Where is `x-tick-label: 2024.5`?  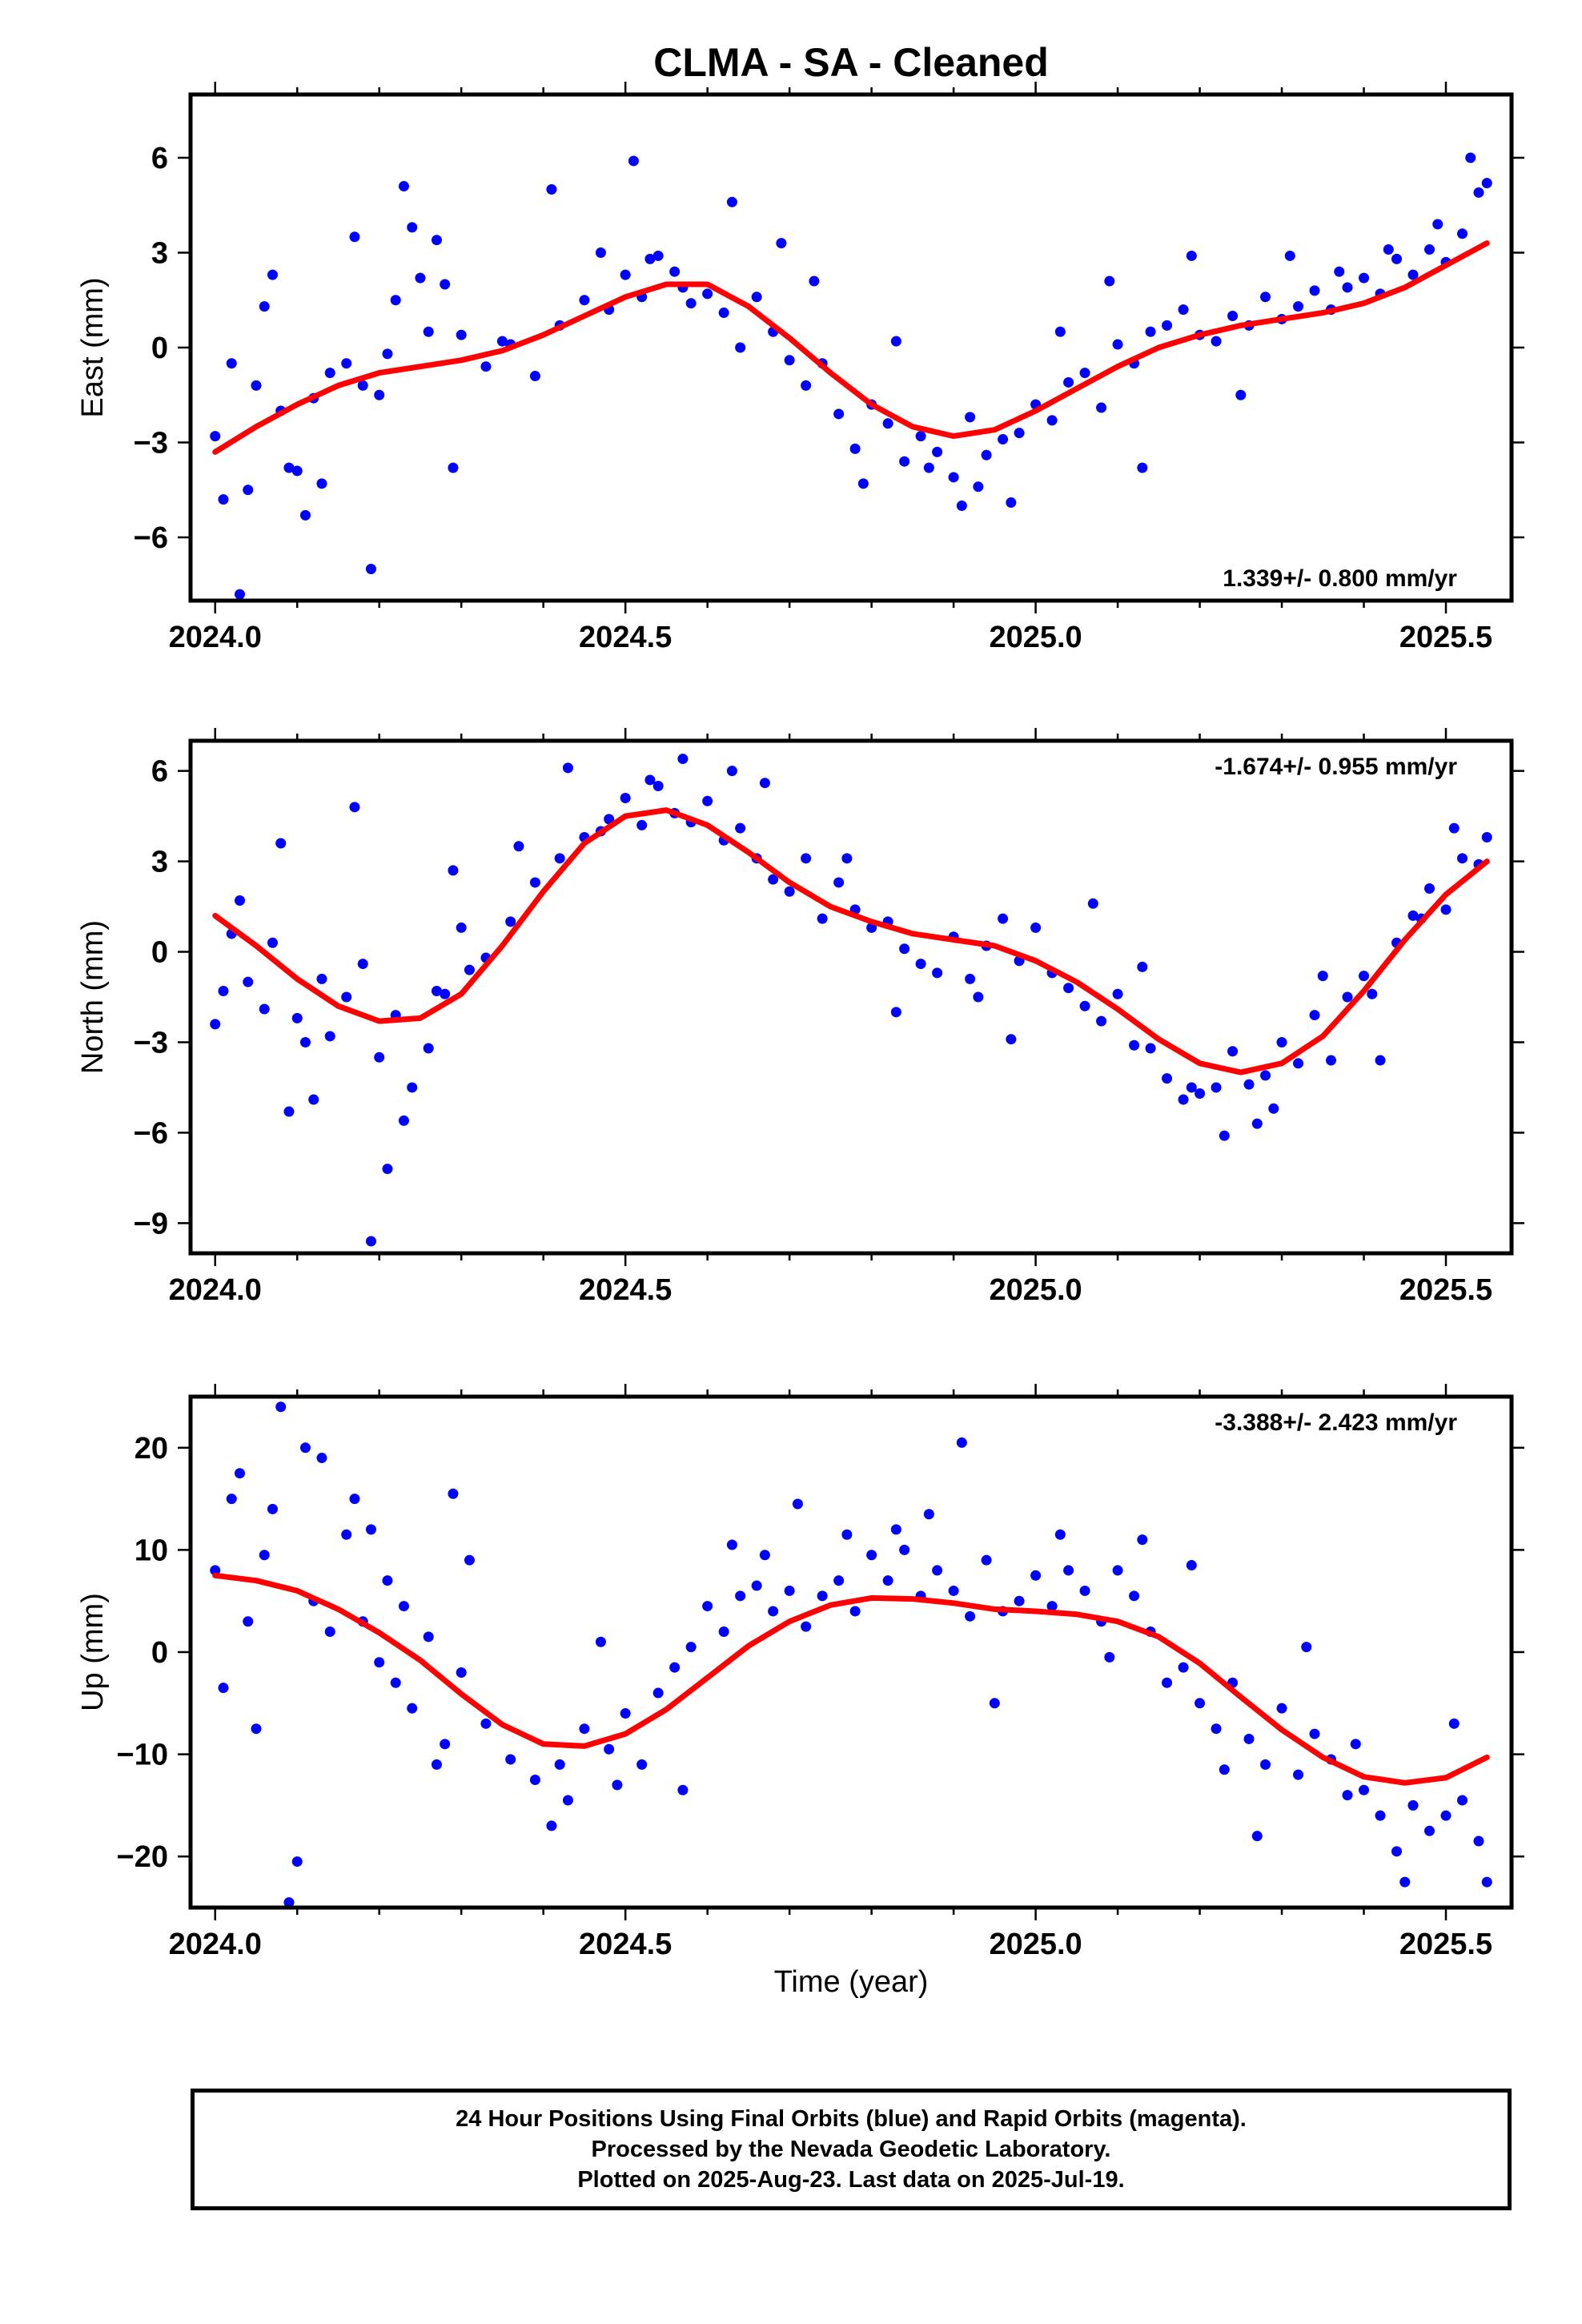
x-tick-label: 2024.5 is located at coordinates (625, 1944).